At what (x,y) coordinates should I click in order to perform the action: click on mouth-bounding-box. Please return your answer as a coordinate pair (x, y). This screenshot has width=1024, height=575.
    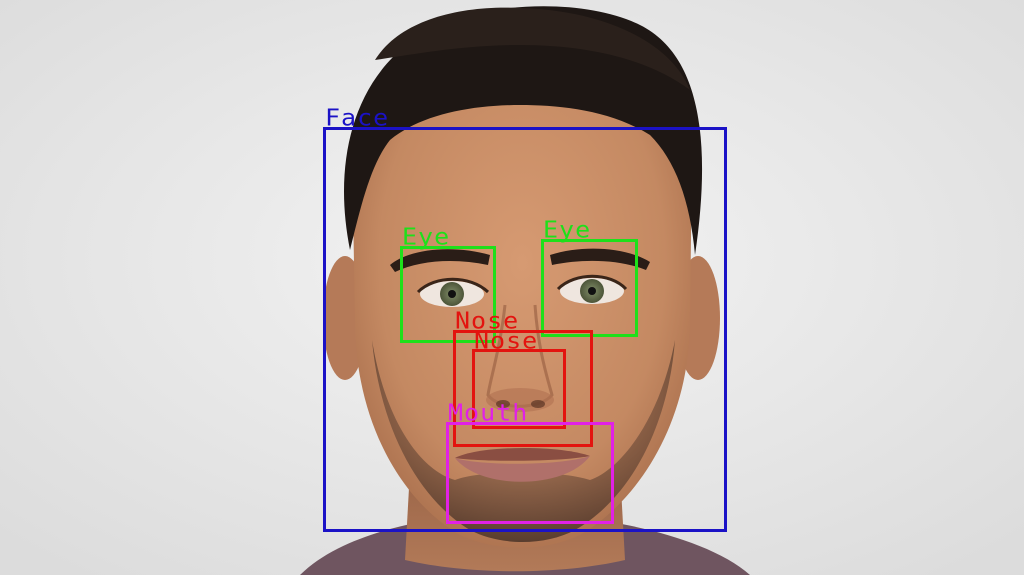
    Looking at the image, I should click on (530, 473).